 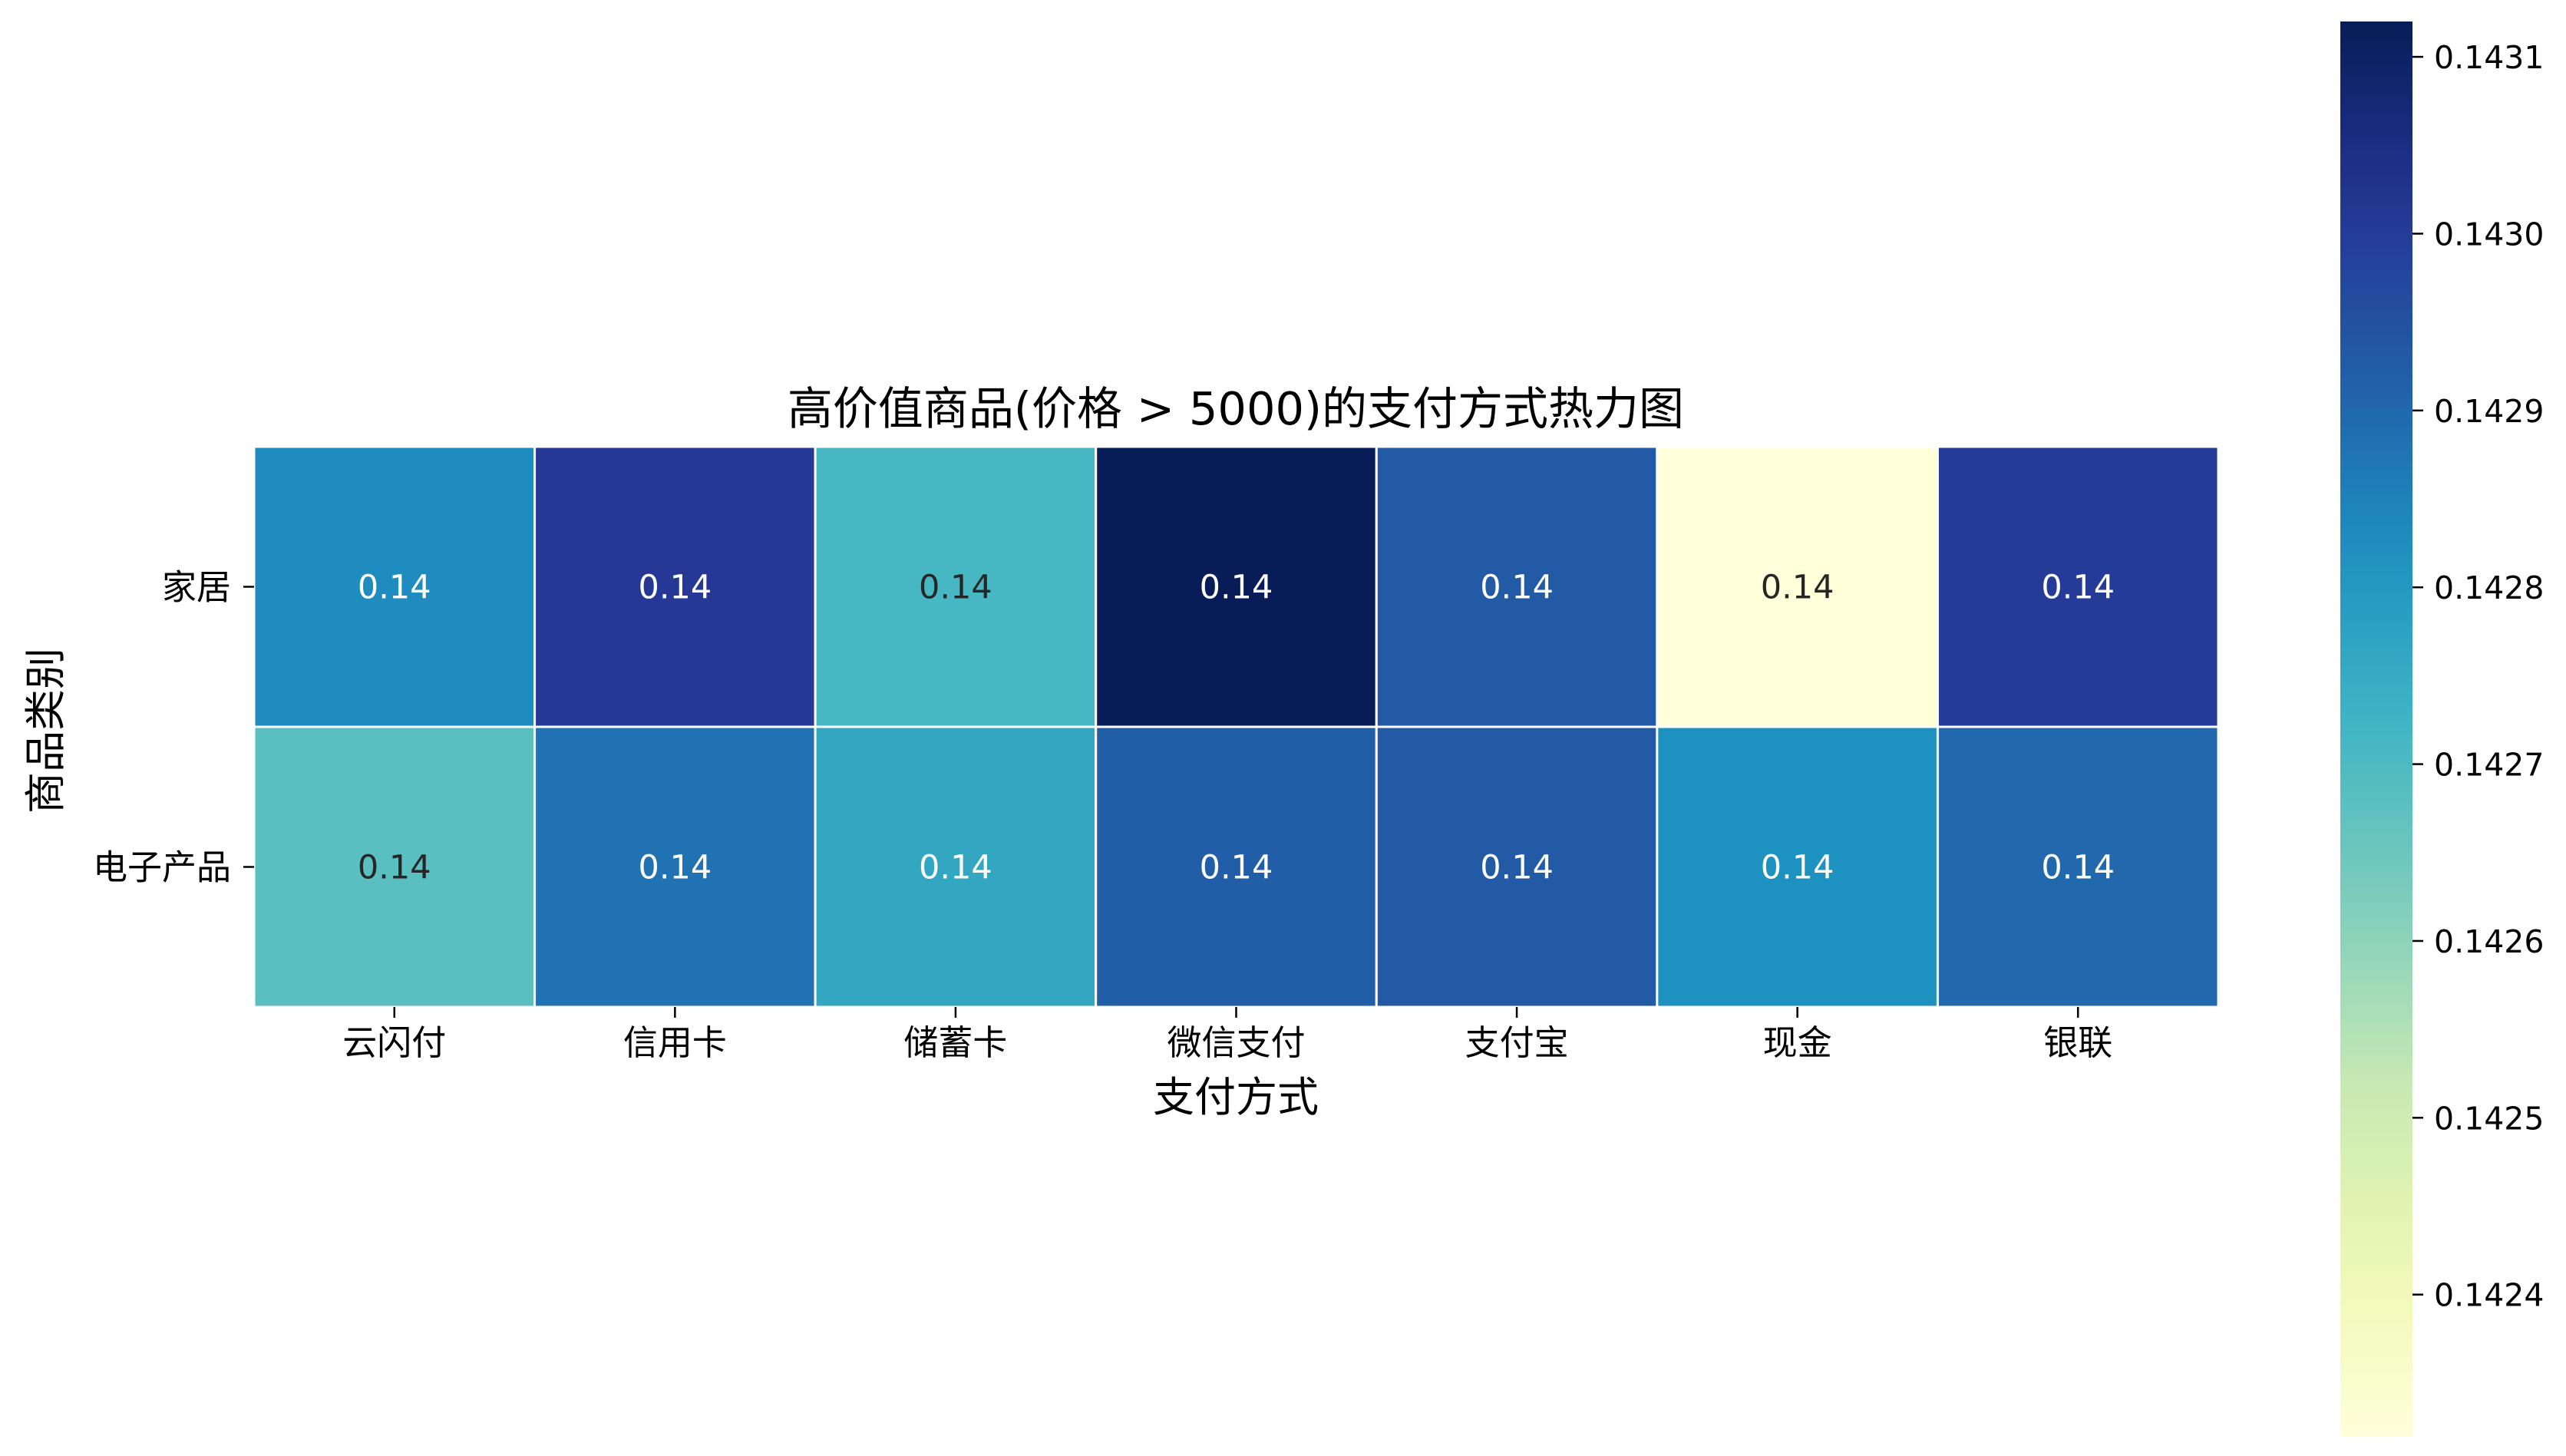 What do you see at coordinates (2489, 588) in the screenshot?
I see `colorbar-tick-label: 0.1428` at bounding box center [2489, 588].